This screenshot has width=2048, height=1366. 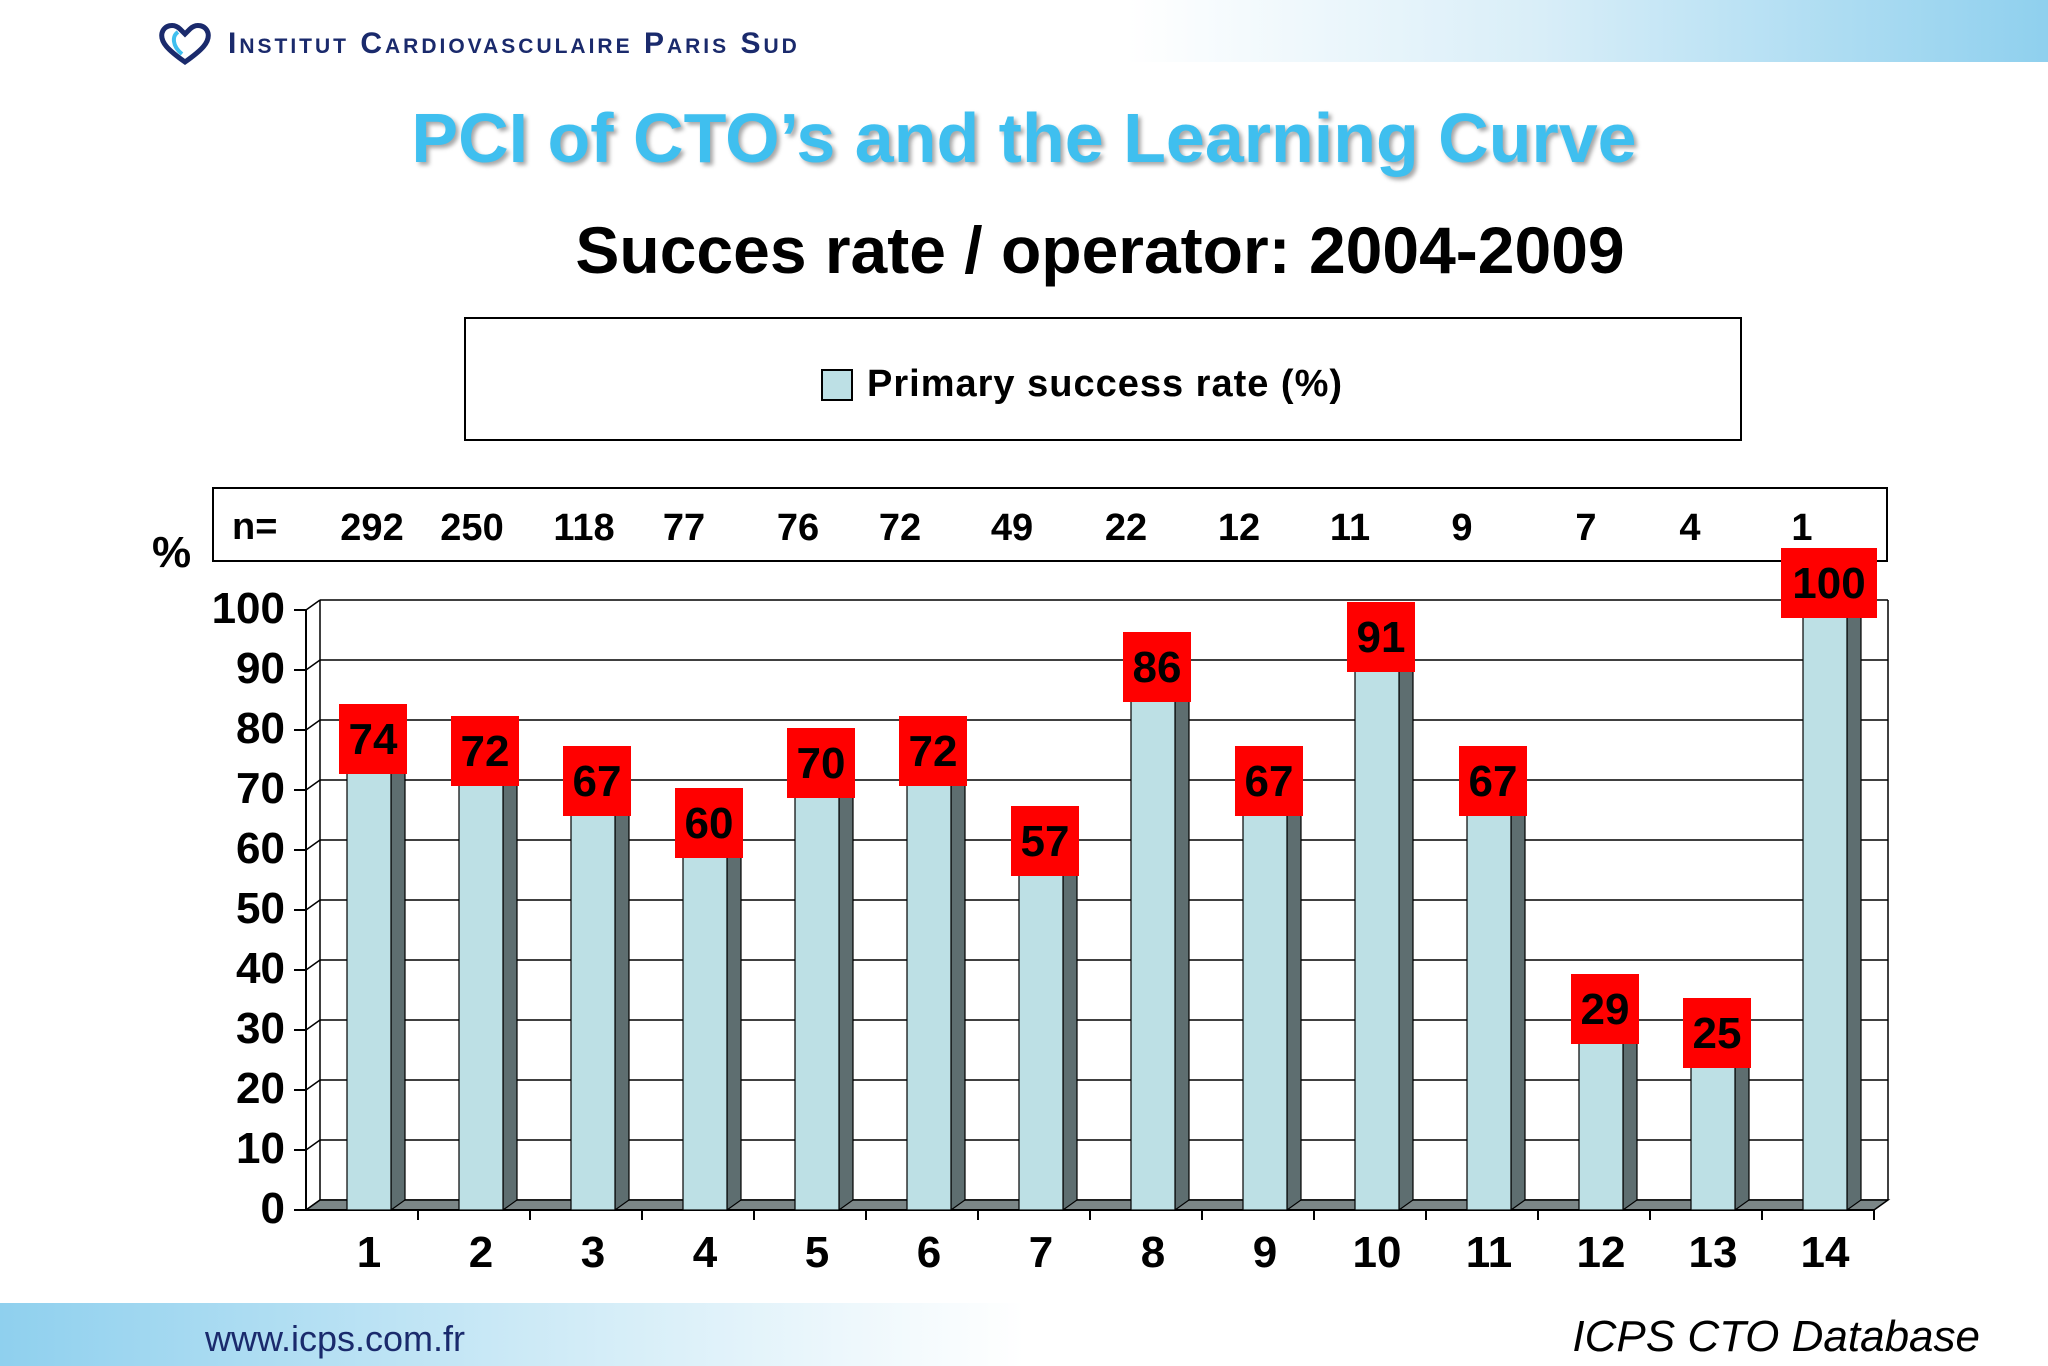 I want to click on n-label: n=, so click(x=255, y=527).